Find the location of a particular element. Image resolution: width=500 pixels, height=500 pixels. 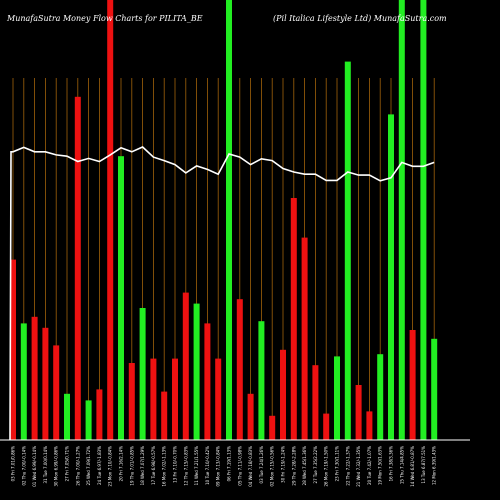

x-tick-label: 31 Tue 7.00/0.14% is located at coordinates (45, 465).